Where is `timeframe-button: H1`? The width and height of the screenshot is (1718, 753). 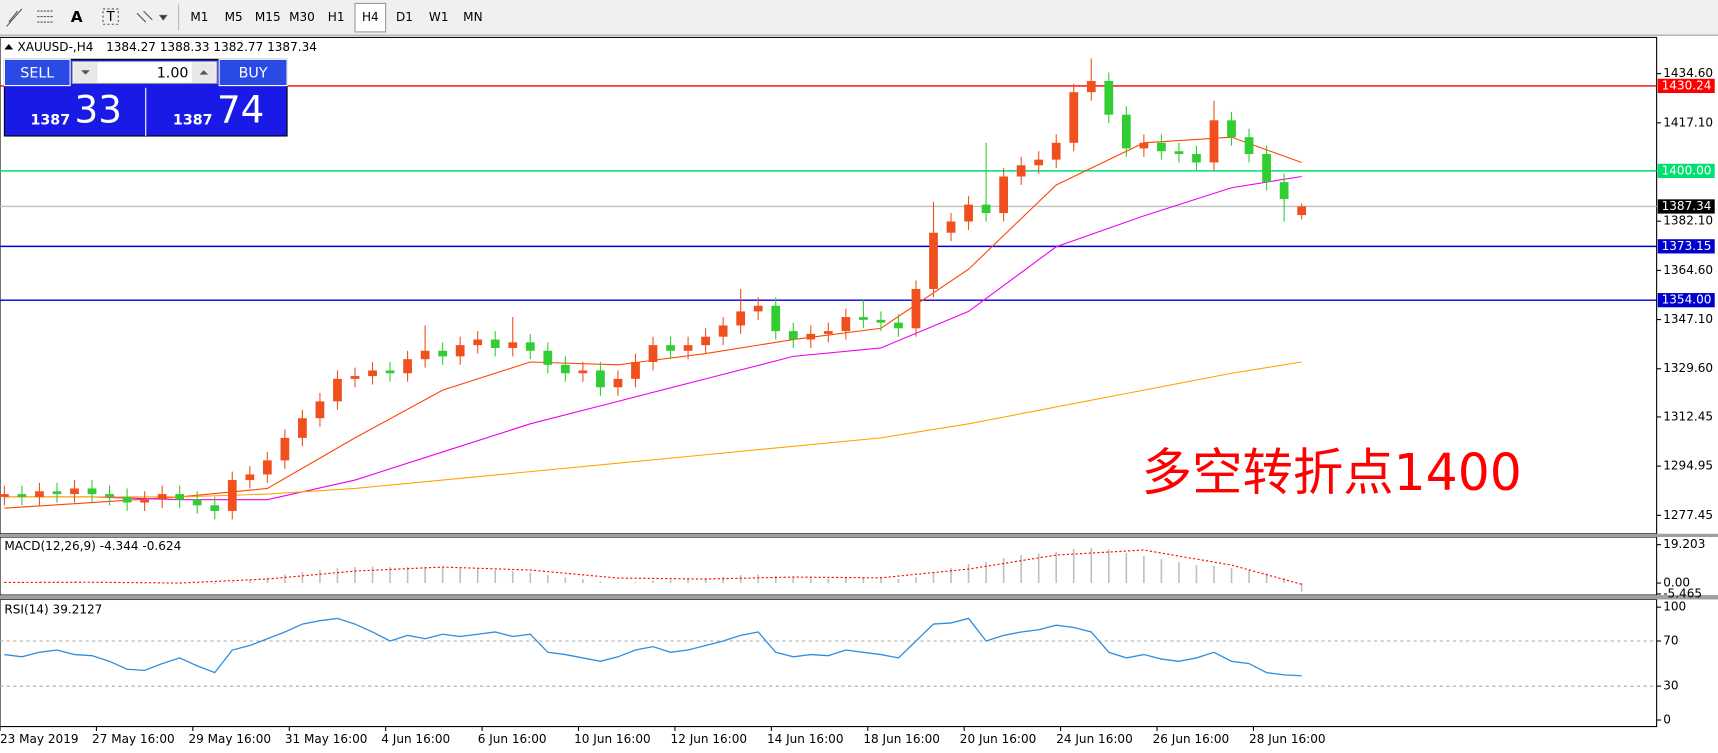 timeframe-button: H1 is located at coordinates (336, 17).